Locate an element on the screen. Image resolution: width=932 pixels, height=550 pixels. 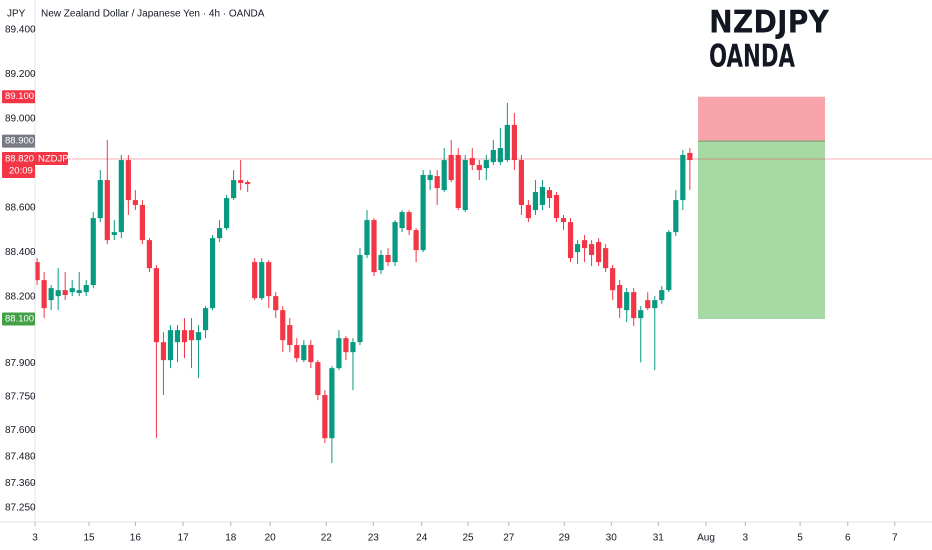
stop-price-tag: 89.100 is located at coordinates (19, 96).